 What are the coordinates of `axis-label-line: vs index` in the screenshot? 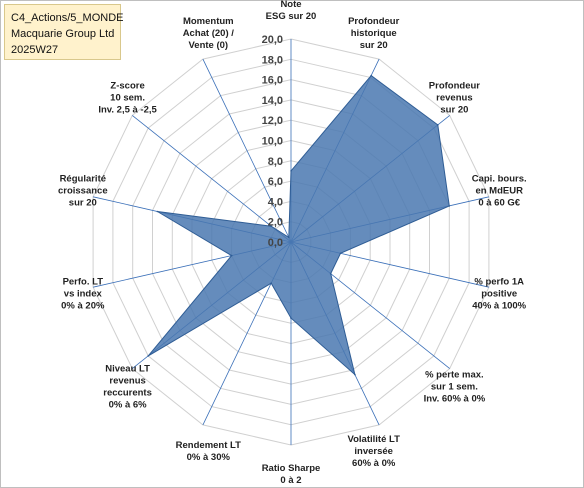 It's located at (83, 294).